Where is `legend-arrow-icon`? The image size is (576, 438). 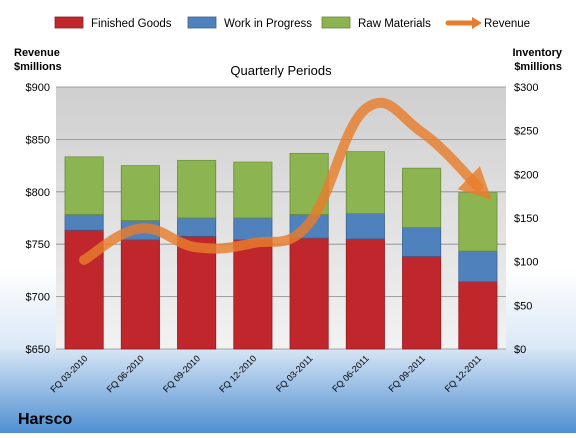 legend-arrow-icon is located at coordinates (477, 23).